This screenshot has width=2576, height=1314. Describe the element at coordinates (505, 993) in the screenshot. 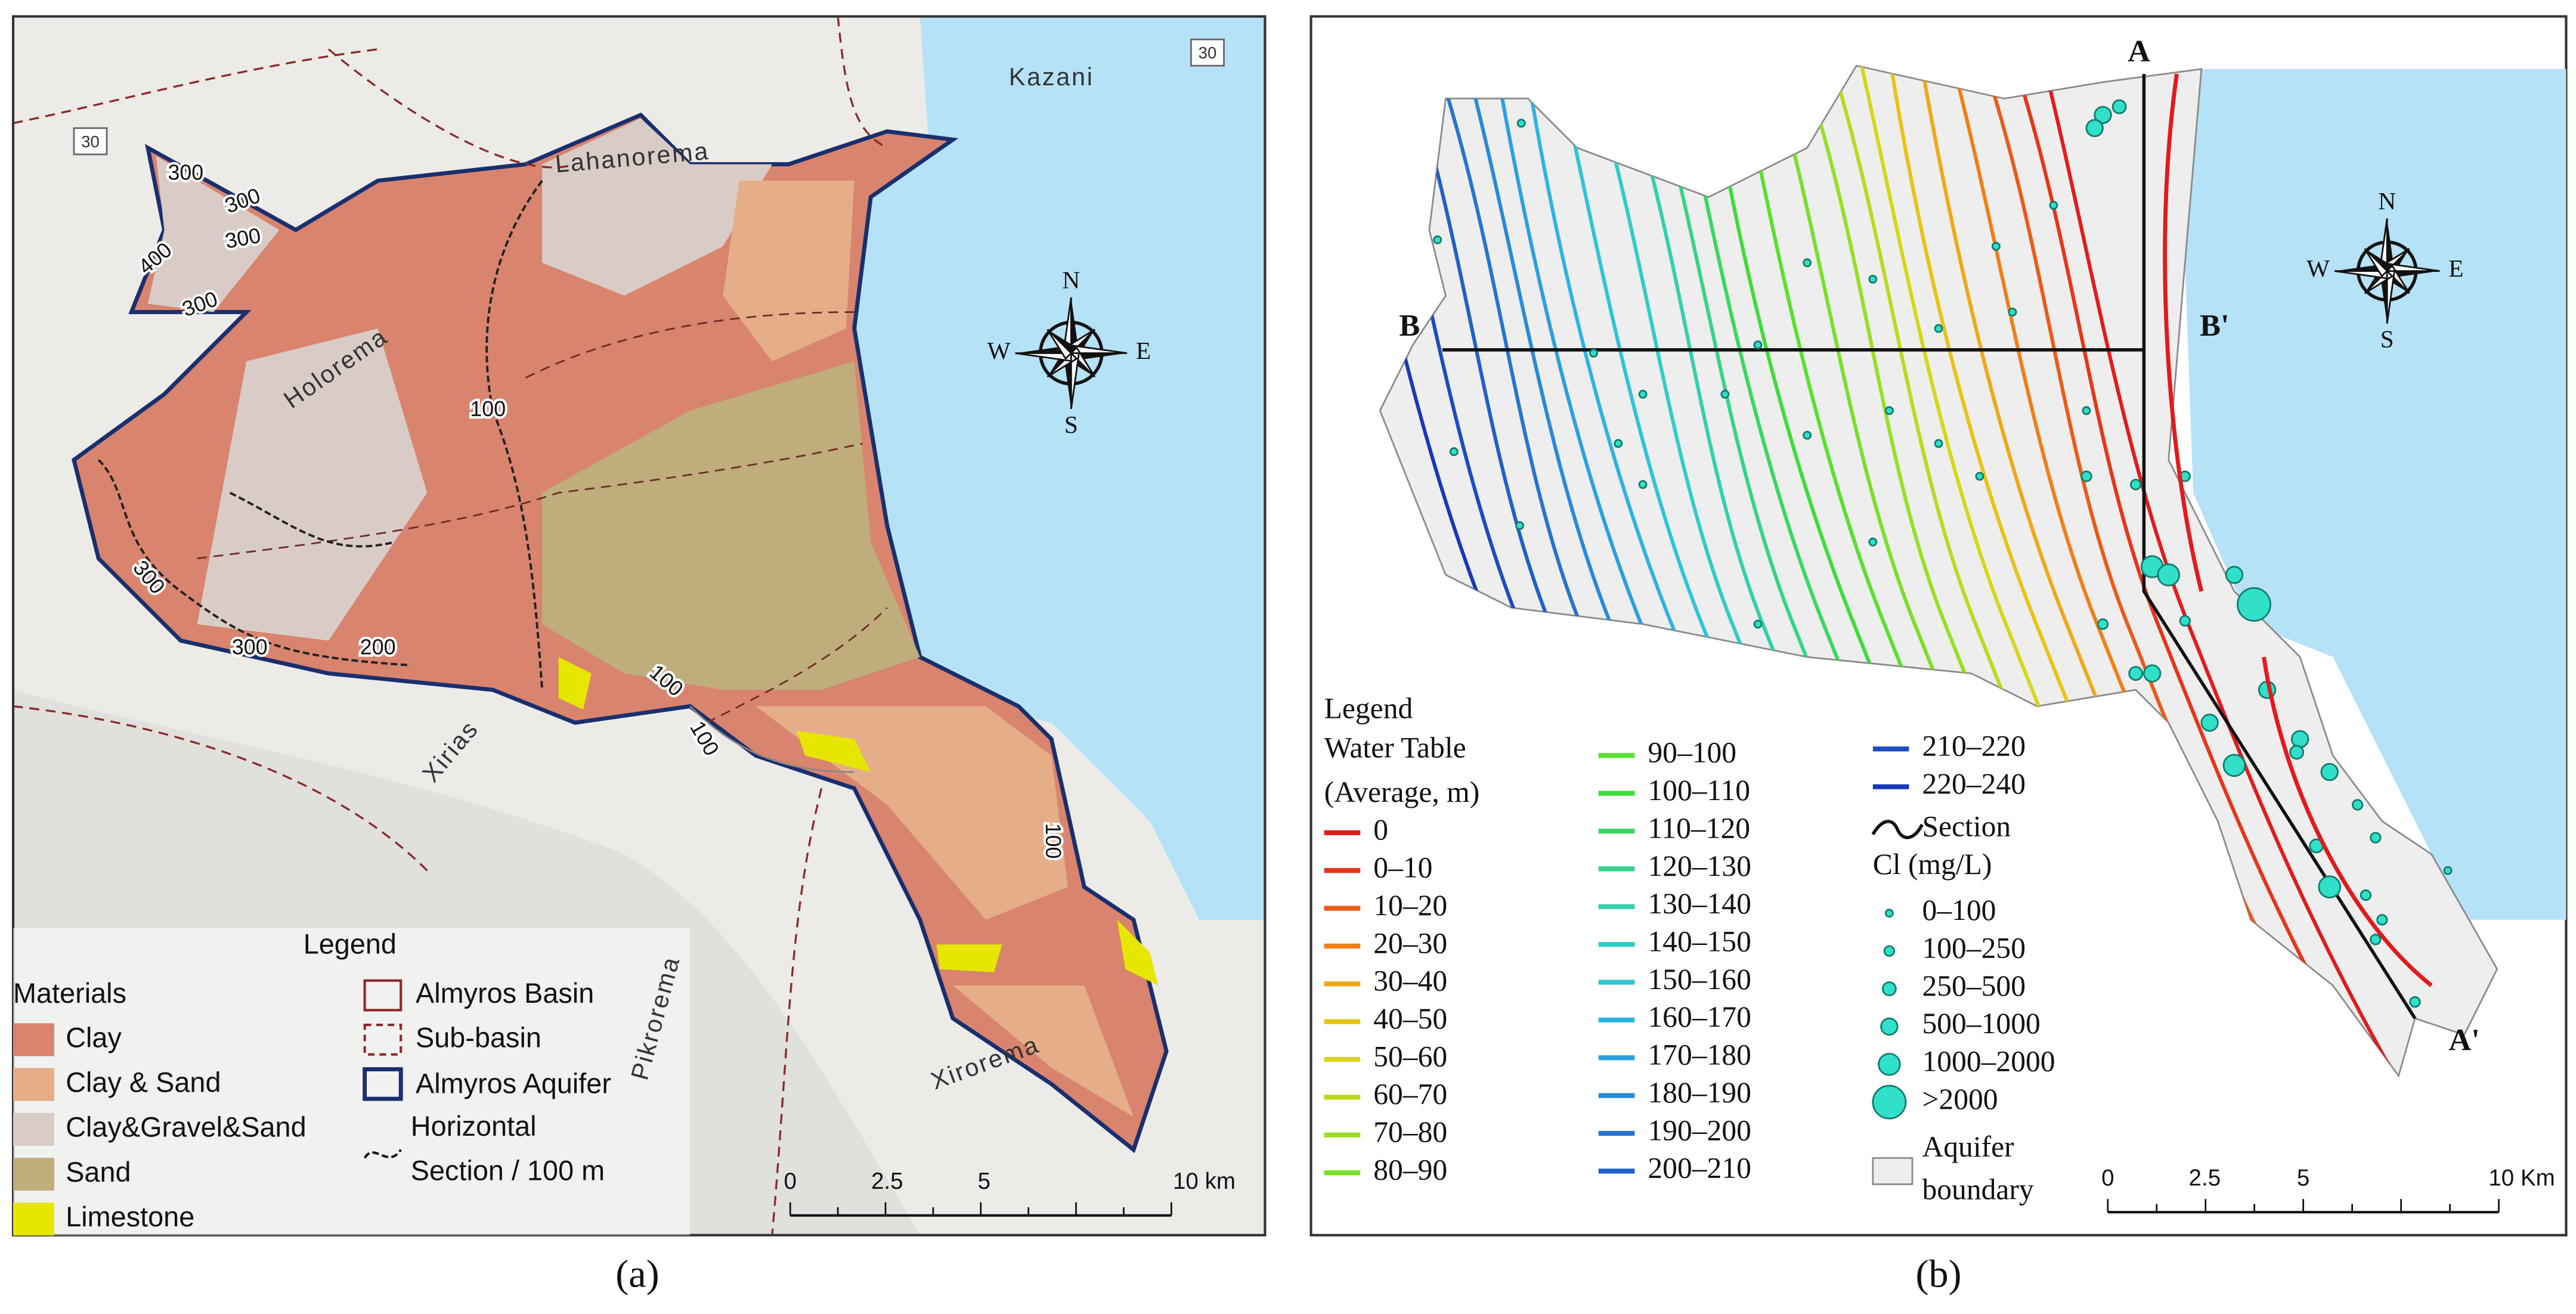

I see `legend-label: Almyros Basin` at that location.